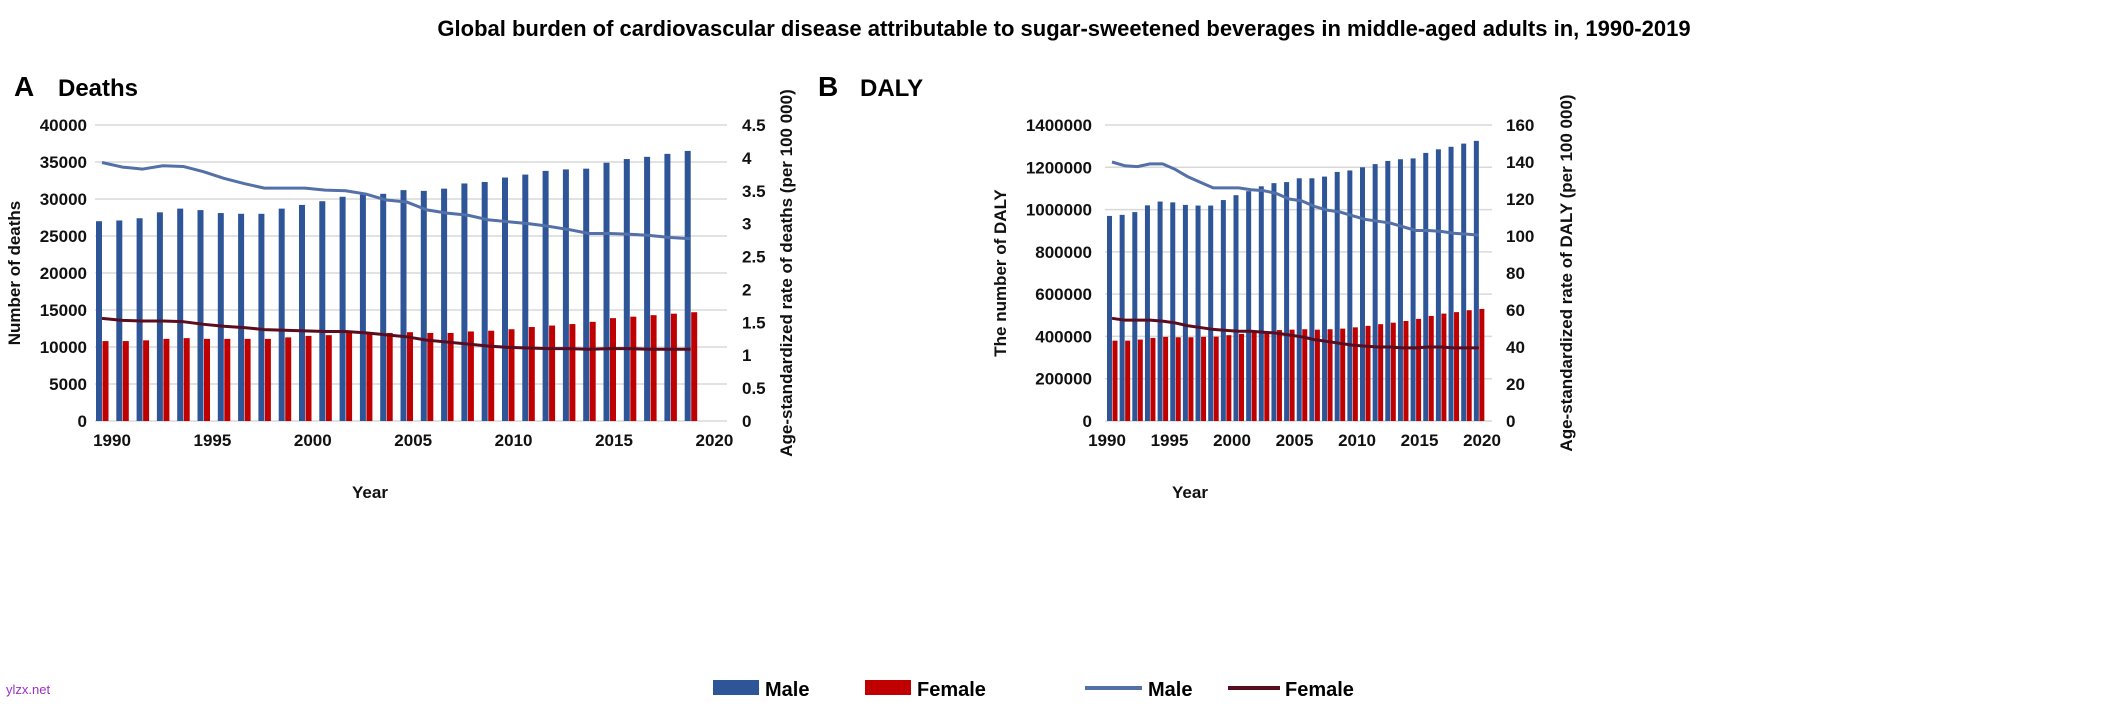 Image resolution: width=2128 pixels, height=724 pixels. What do you see at coordinates (1287, 301) in the screenshot?
I see `bar-male-2004` at bounding box center [1287, 301].